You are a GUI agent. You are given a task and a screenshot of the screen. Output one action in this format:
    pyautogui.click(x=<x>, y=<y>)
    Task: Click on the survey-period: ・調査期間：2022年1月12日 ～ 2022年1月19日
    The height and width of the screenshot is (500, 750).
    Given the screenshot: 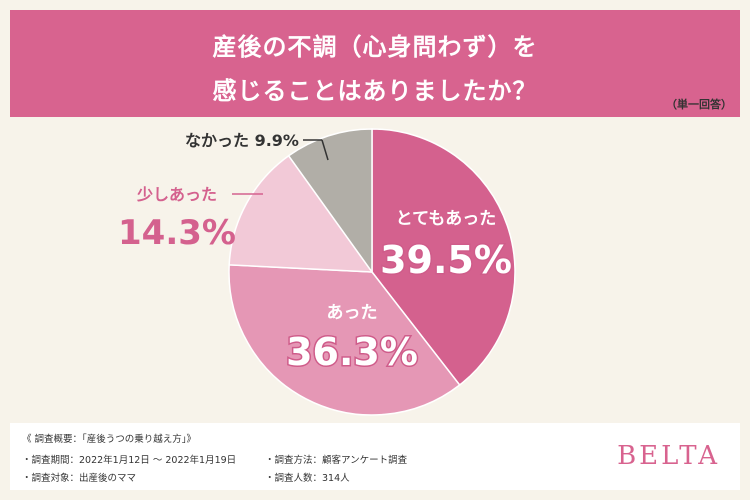 What is the action you would take?
    pyautogui.click(x=129, y=460)
    